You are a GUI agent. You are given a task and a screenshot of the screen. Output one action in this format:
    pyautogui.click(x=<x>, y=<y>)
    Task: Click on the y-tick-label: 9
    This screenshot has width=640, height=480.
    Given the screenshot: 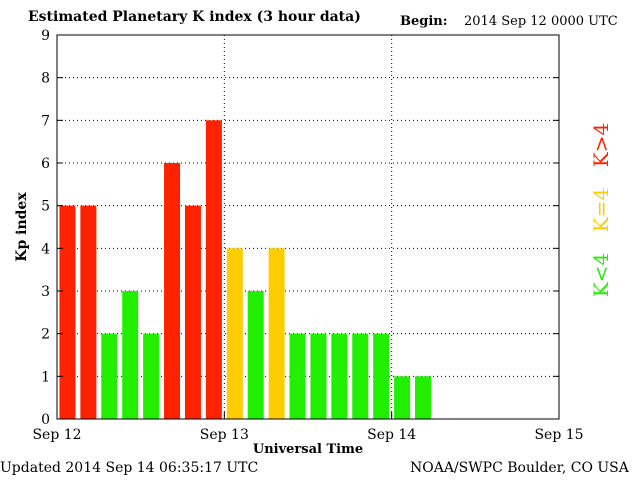 What is the action you would take?
    pyautogui.click(x=45, y=36)
    